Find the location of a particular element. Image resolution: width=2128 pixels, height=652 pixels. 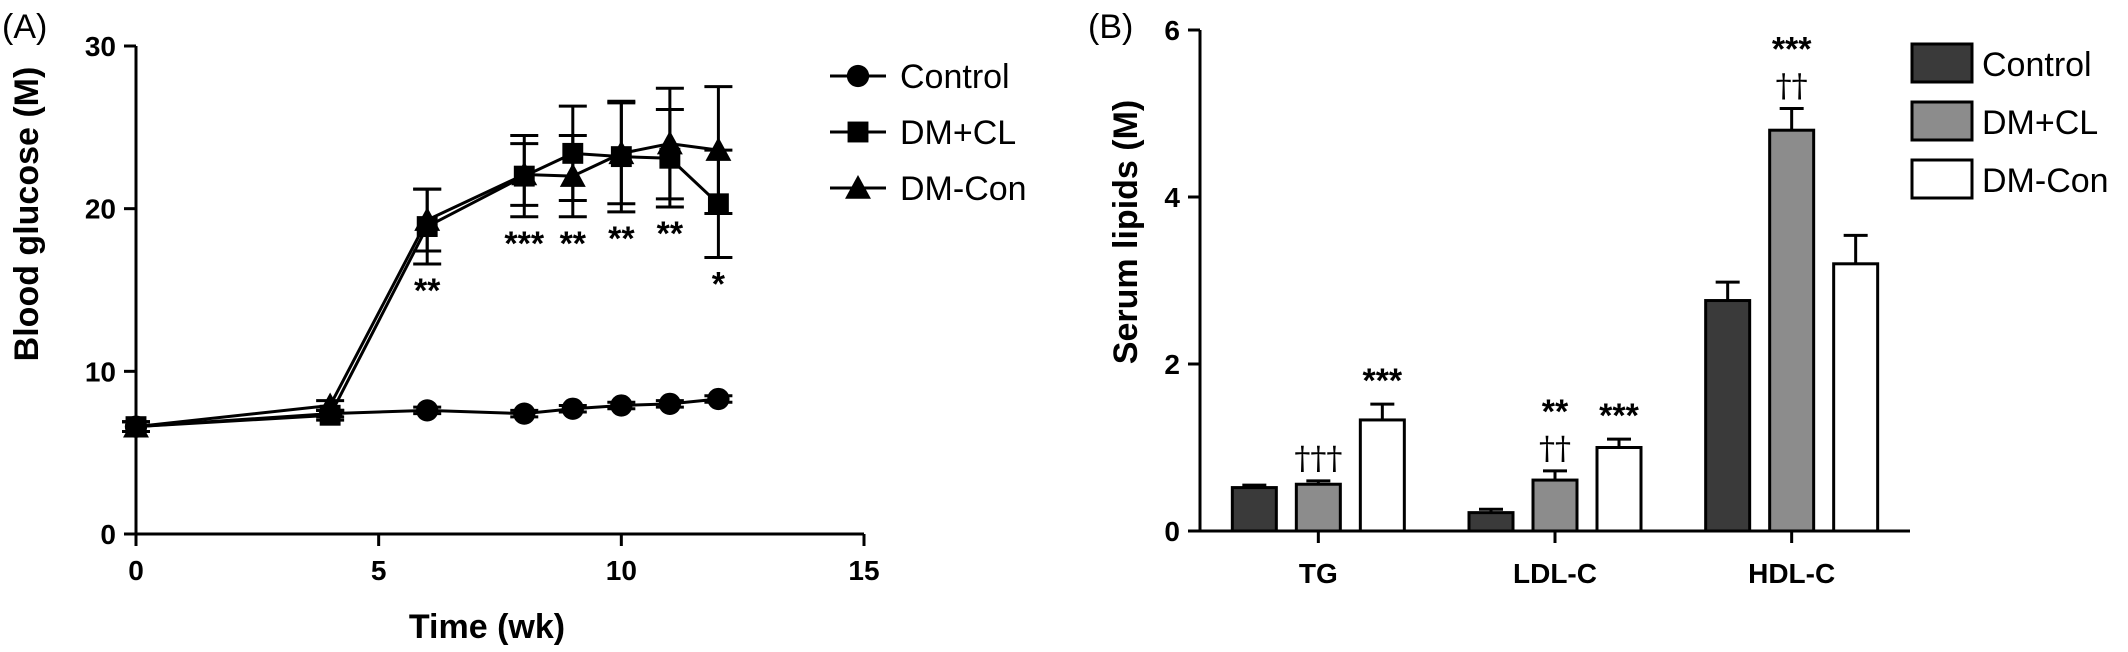

y-tick-label: 30 is located at coordinates (100, 46).